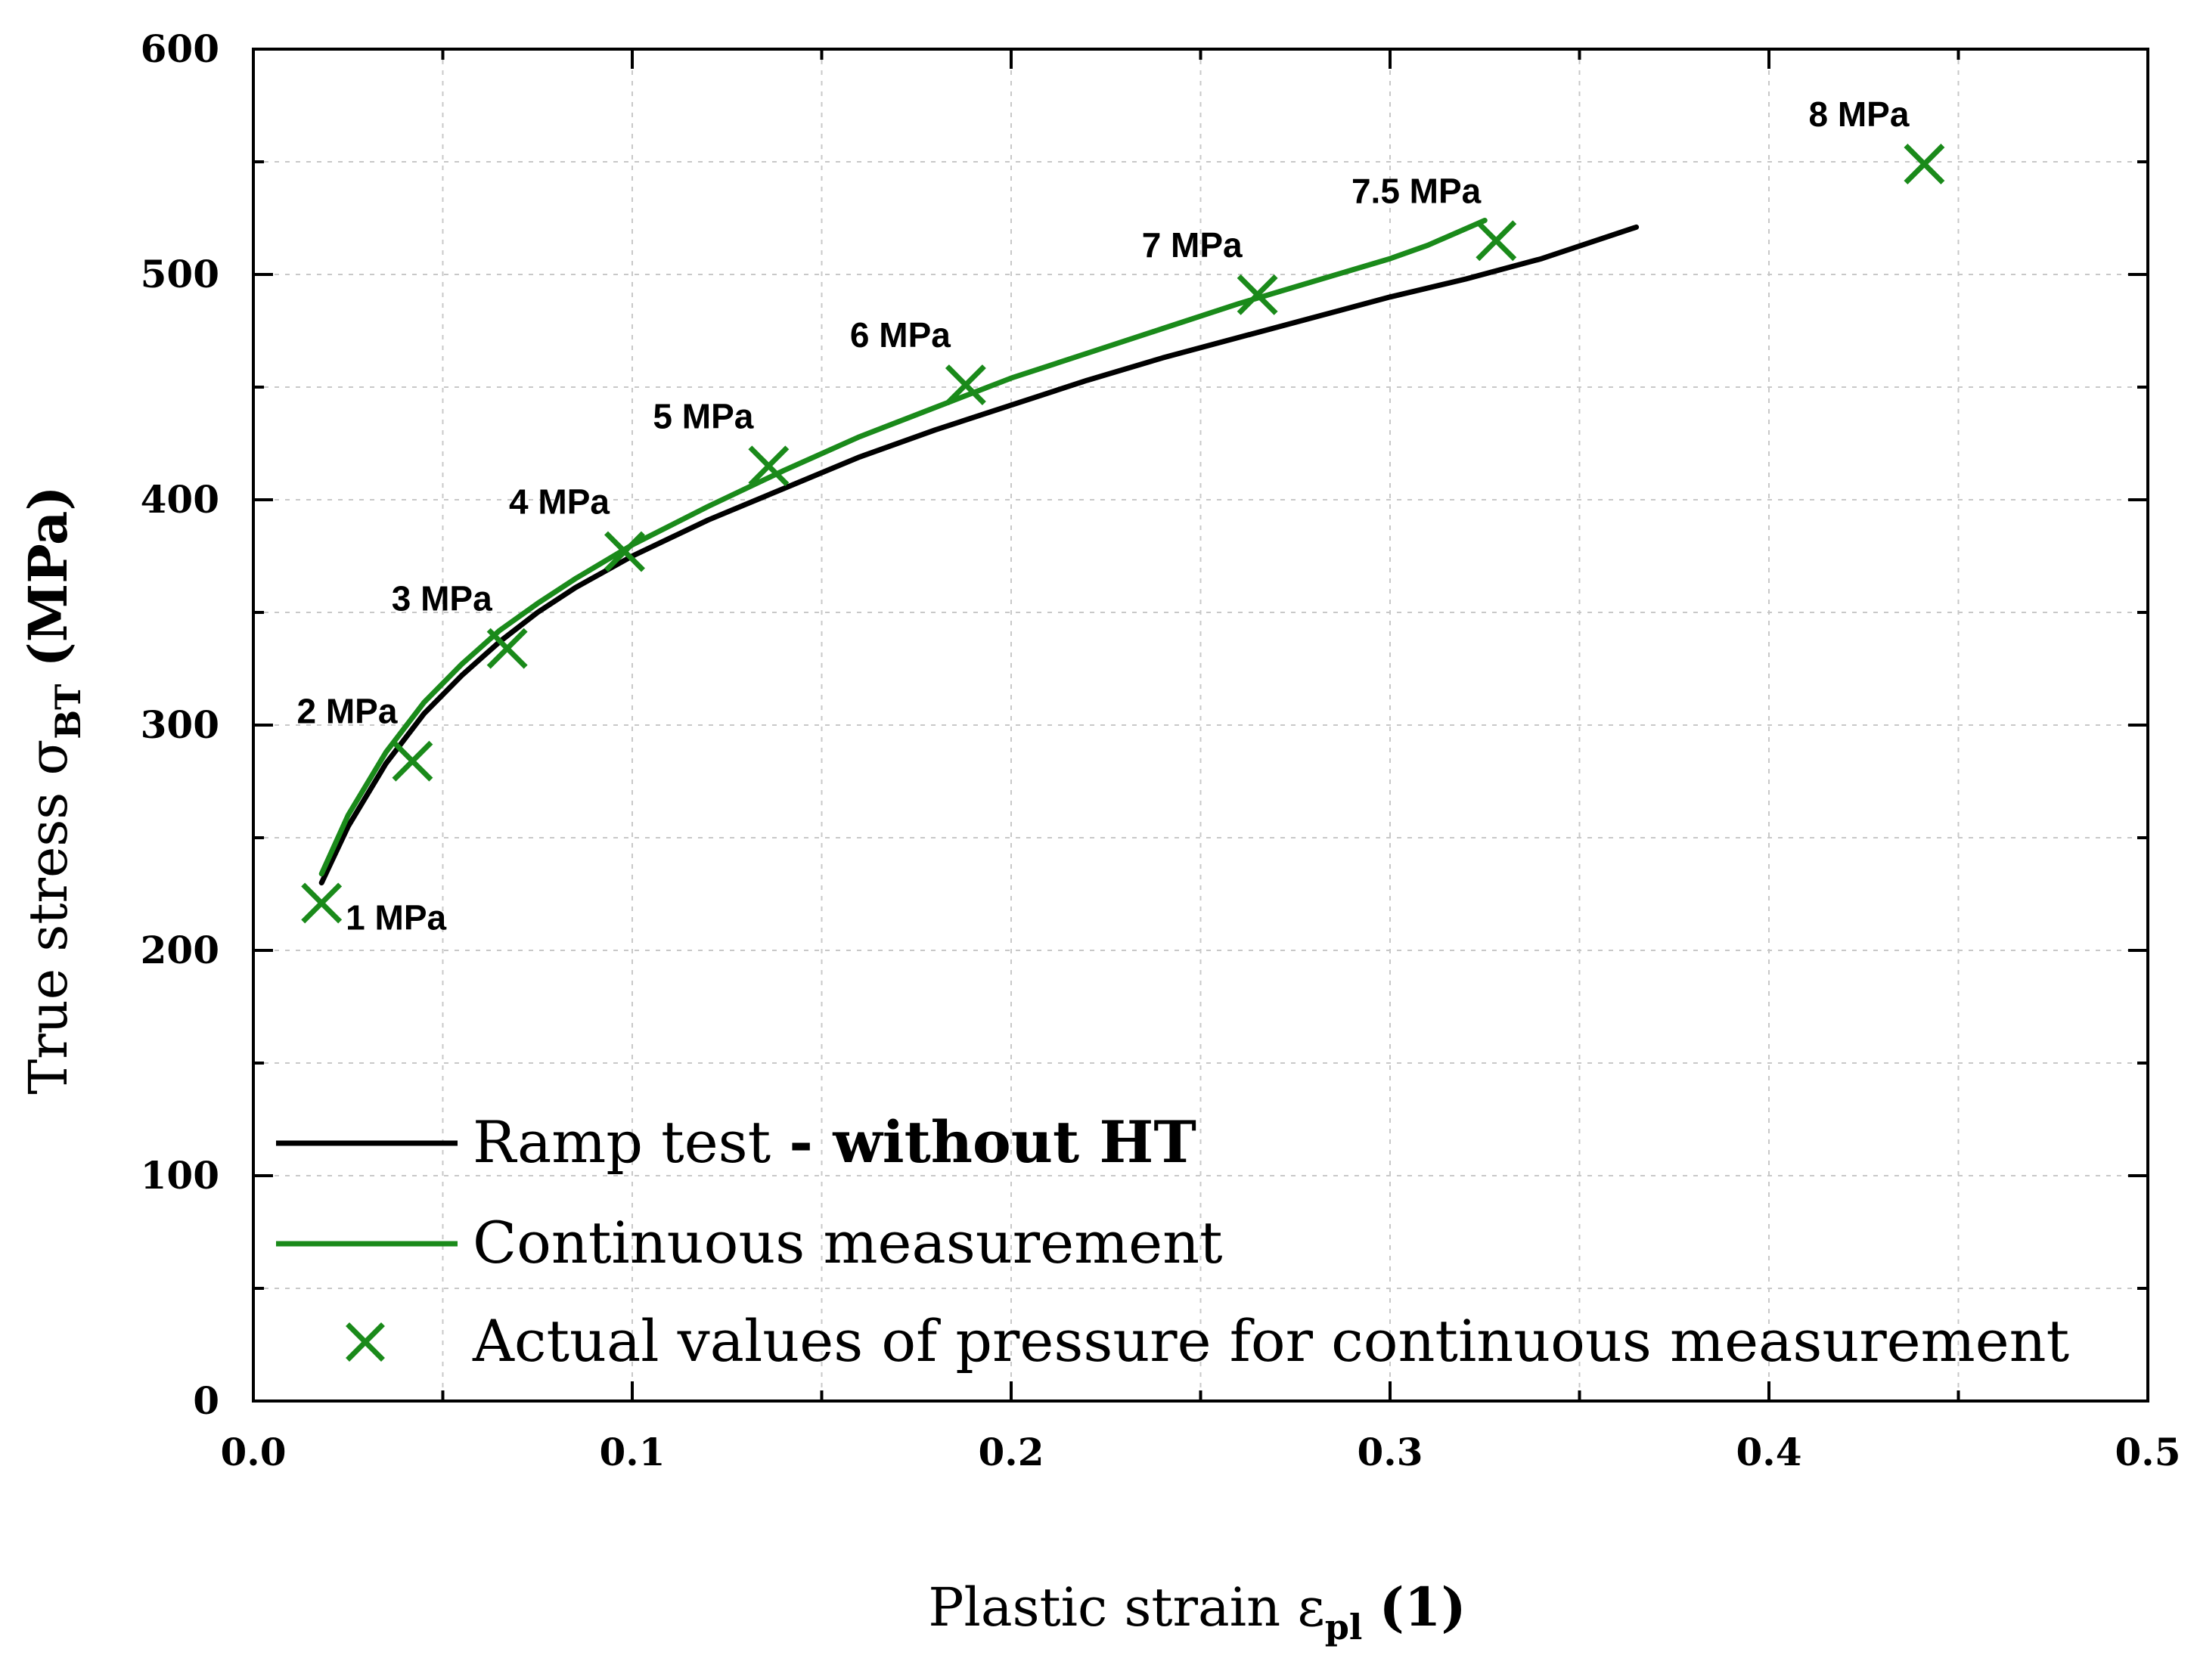  Describe the element at coordinates (206, 1400) in the screenshot. I see `y-tick-label: 0` at that location.